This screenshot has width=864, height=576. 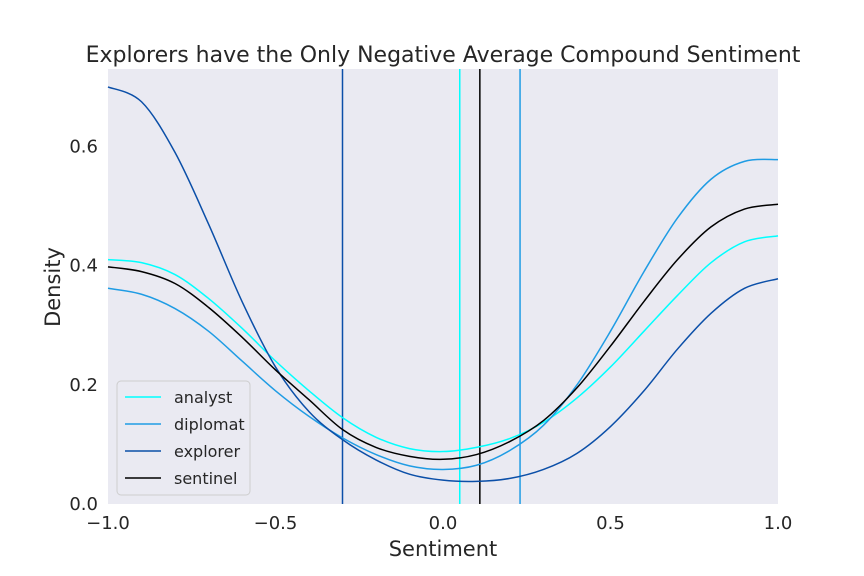 What do you see at coordinates (205, 478) in the screenshot?
I see `legend-label-sentinel: sentinel` at bounding box center [205, 478].